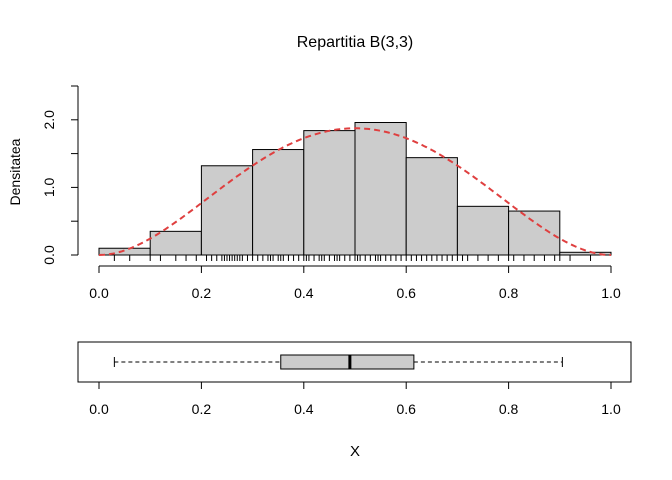 The image size is (672, 480). I want to click on x-axis-tick-label: 0.4, so click(304, 293).